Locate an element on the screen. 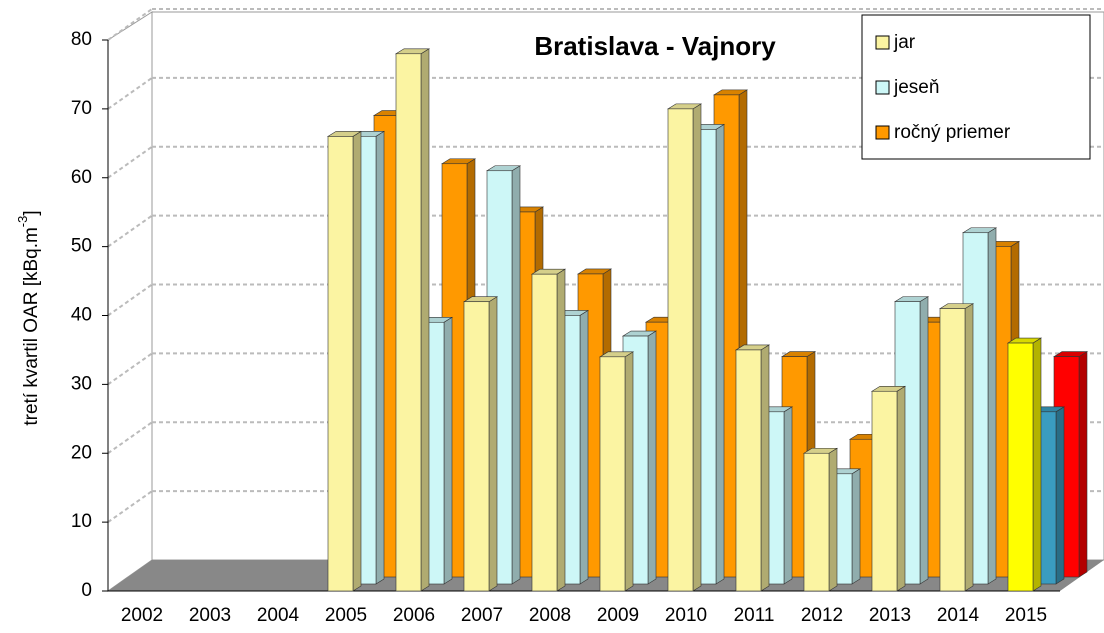 Image resolution: width=1104 pixels, height=633 pixels. legend-label: jar is located at coordinates (904, 42).